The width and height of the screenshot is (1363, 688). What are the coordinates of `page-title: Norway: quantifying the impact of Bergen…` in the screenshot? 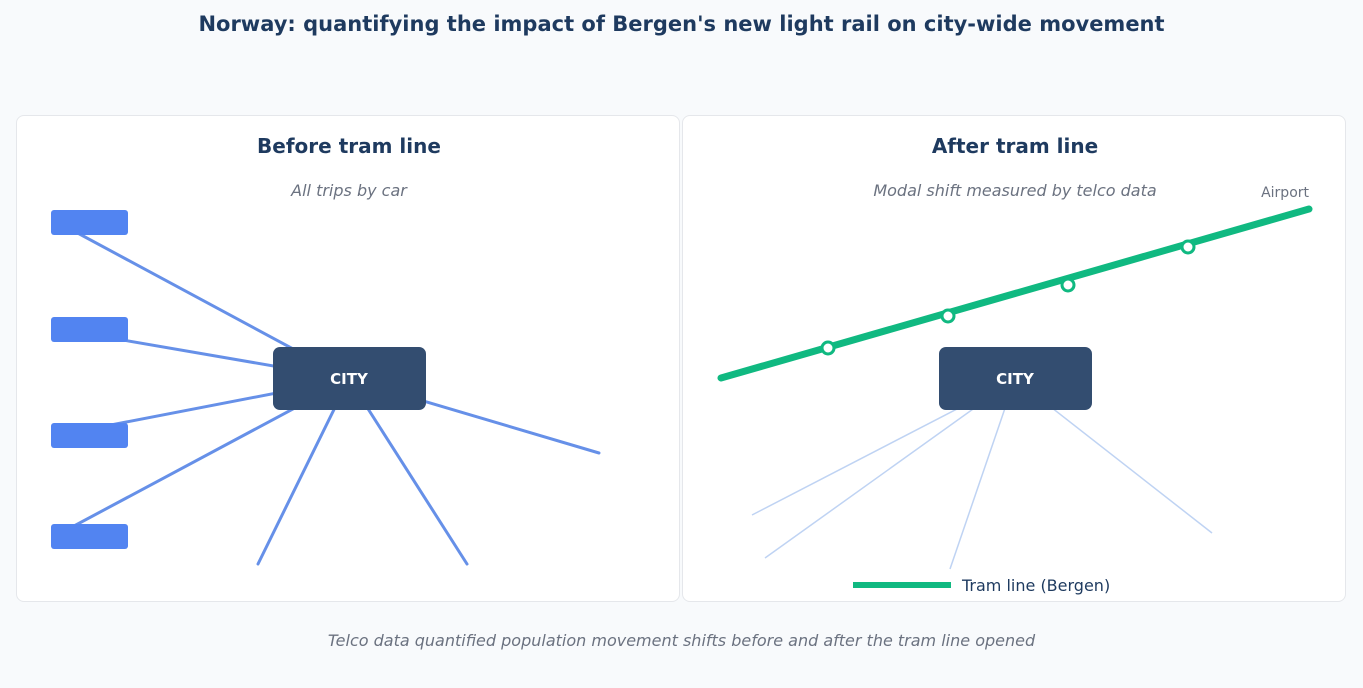 It's located at (681, 24).